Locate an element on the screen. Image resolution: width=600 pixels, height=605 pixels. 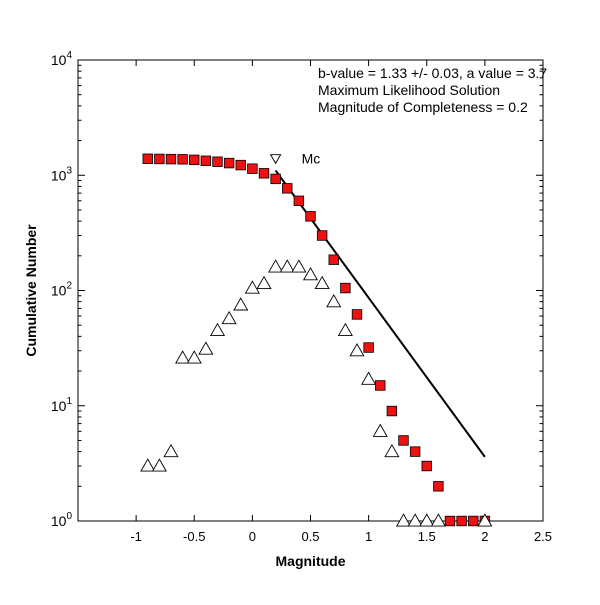
b-value-annotation: b-value = 1.33 +/- 0.03, a value = 3.7 is located at coordinates (432, 73).